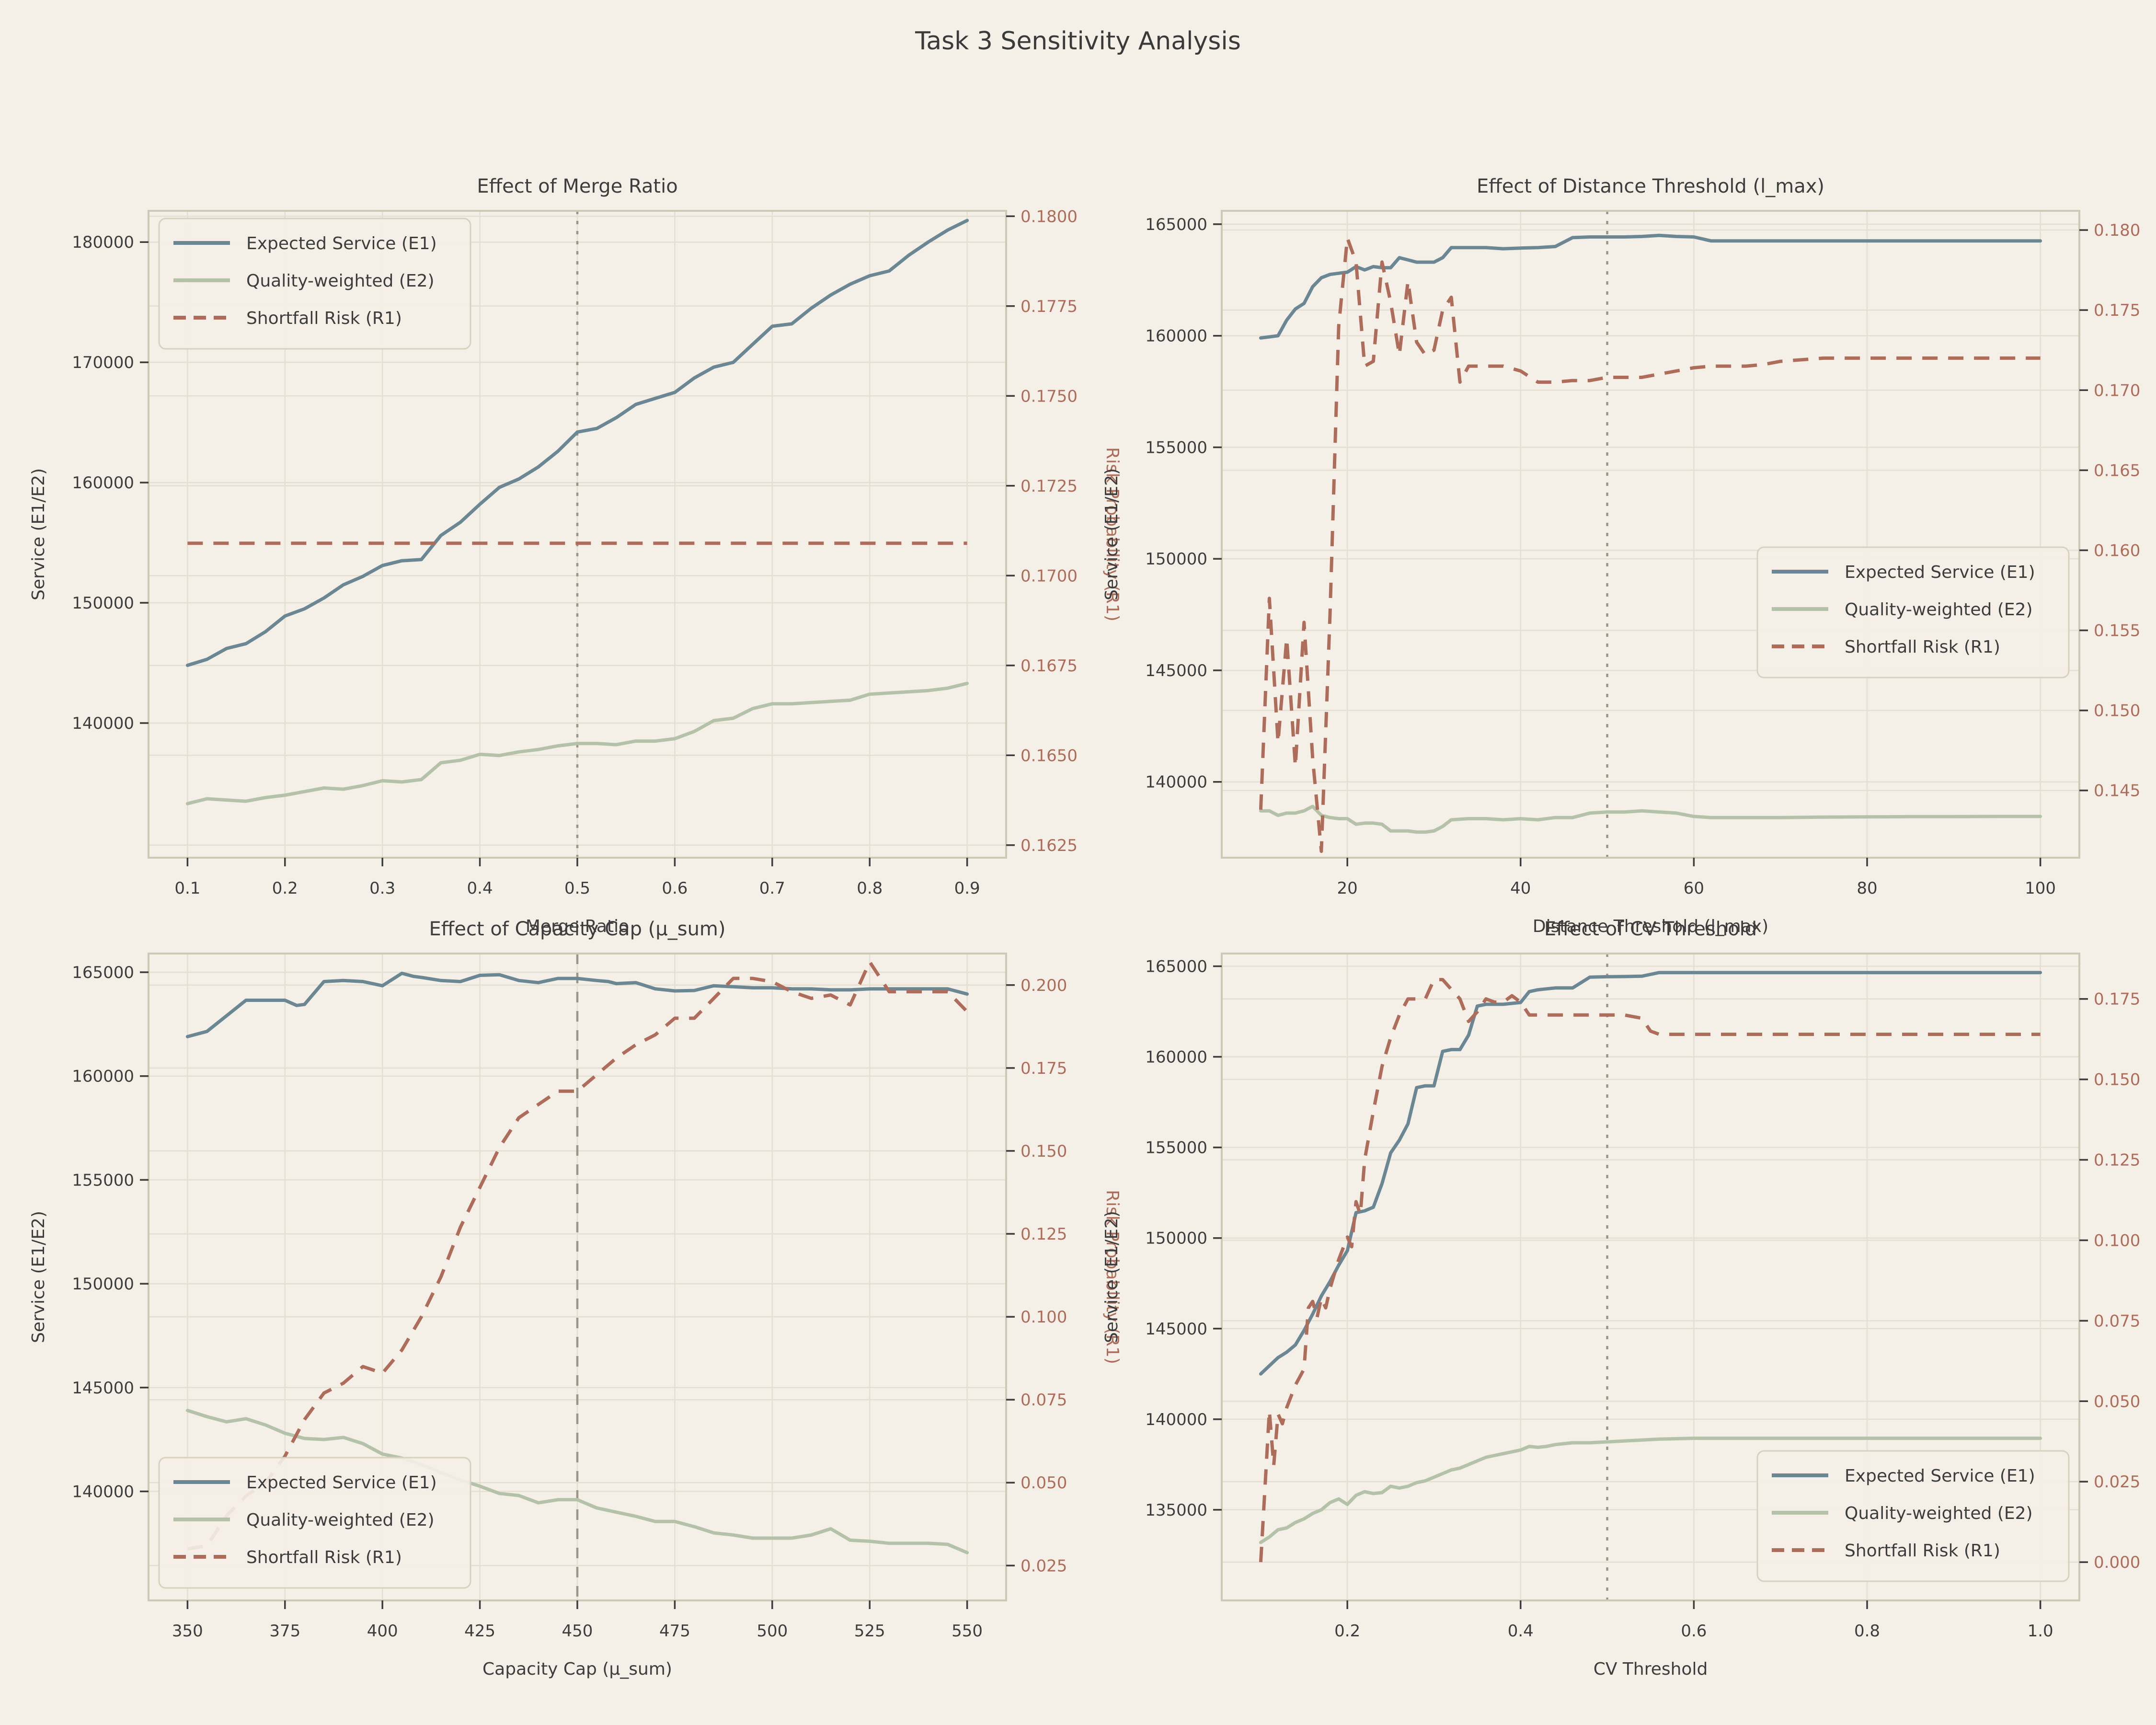 The width and height of the screenshot is (2156, 1725). Describe the element at coordinates (967, 1631) in the screenshot. I see `x-tick-label: 550` at that location.